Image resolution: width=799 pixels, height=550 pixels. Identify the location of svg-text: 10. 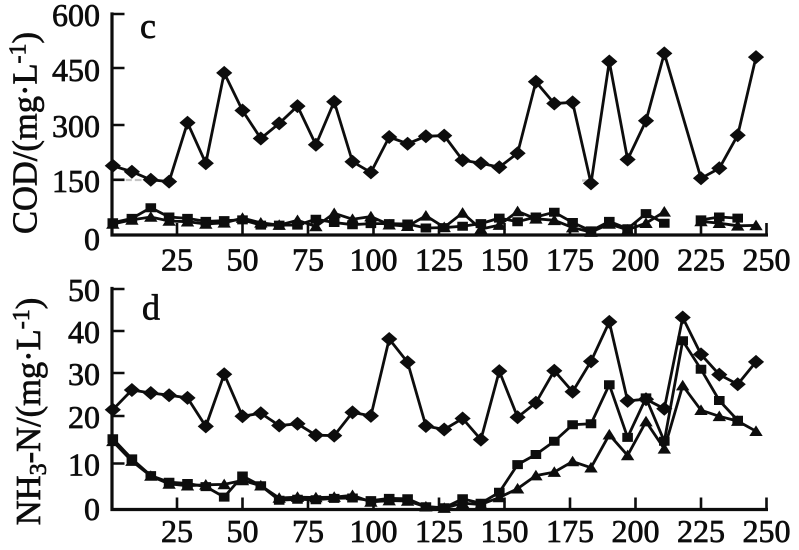
(84, 465).